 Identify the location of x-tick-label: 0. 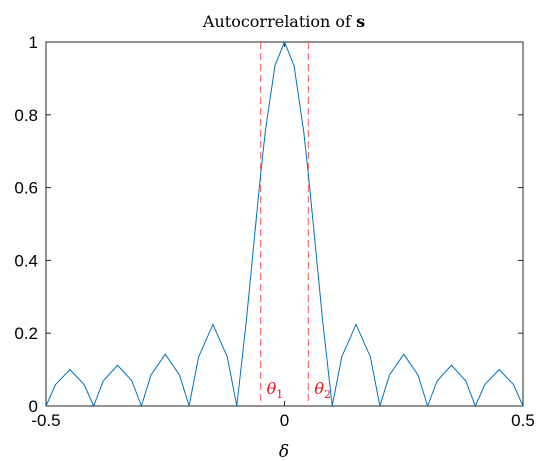
(284, 420).